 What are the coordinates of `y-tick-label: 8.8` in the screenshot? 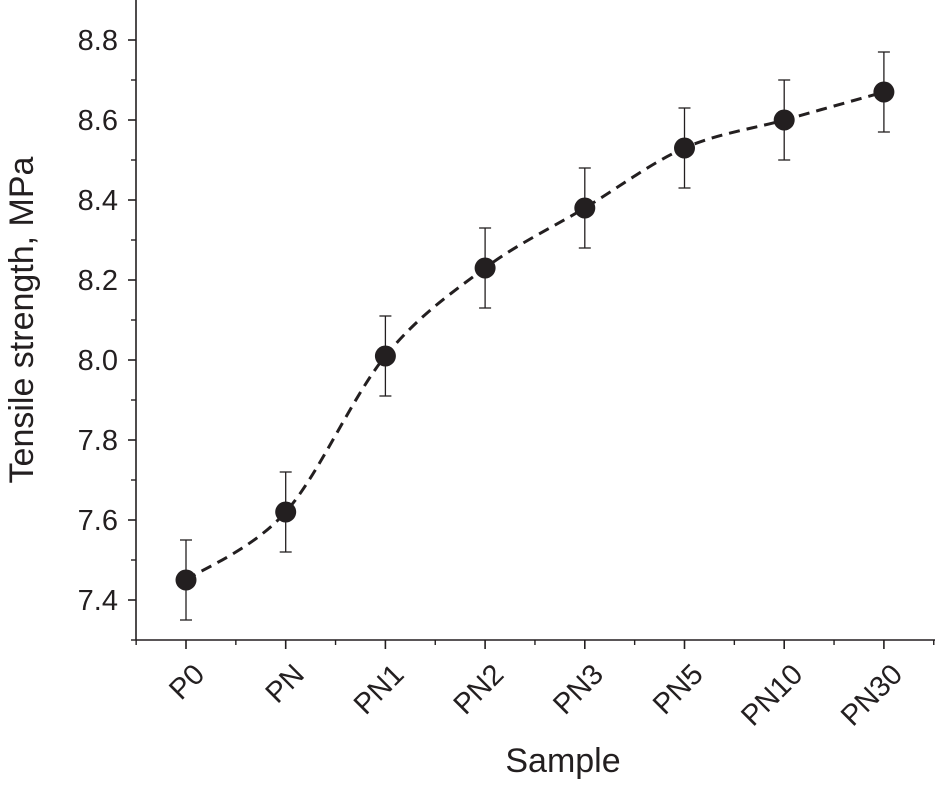 It's located at (98, 41).